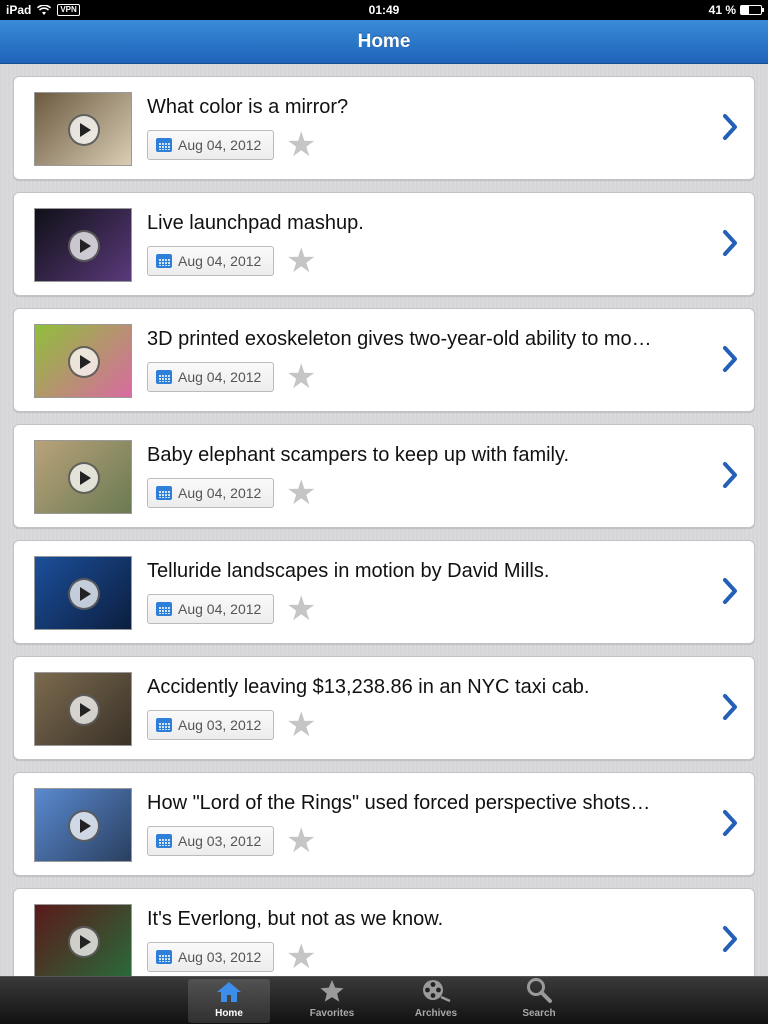  I want to click on list-item: What color is a mirror? Aug 04, 2012 ★, so click(384, 128).